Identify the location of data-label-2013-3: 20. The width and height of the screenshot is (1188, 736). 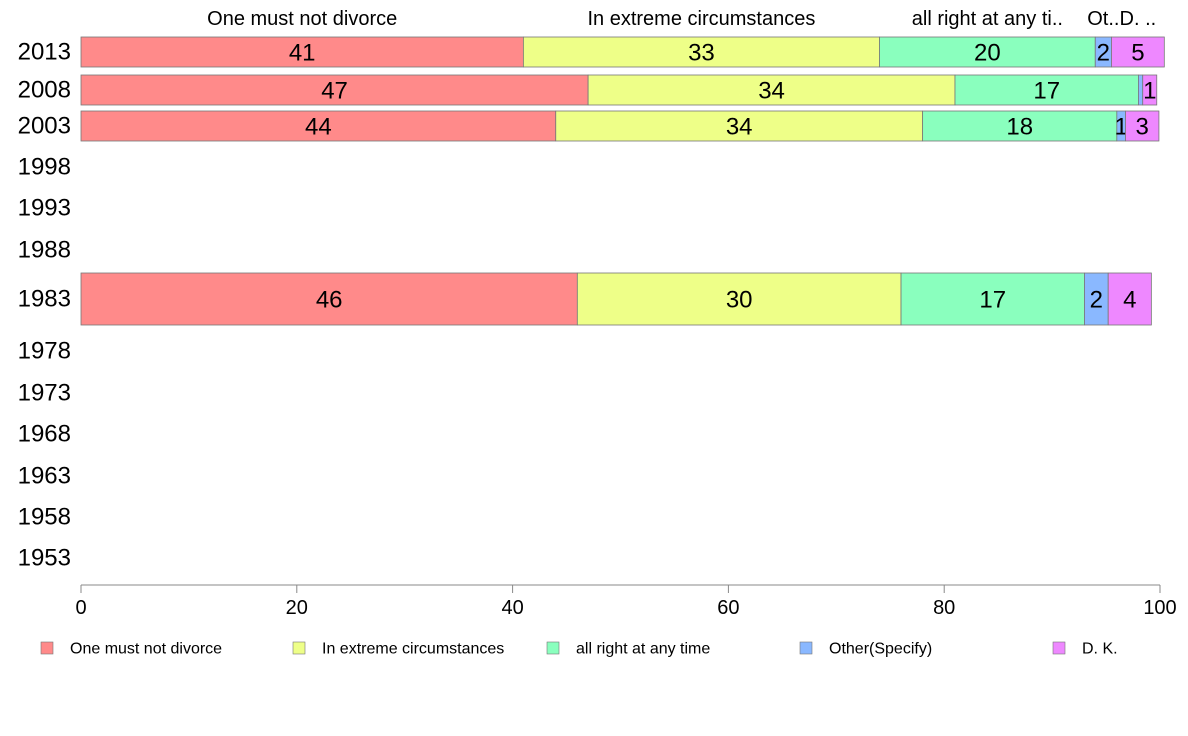
(987, 53).